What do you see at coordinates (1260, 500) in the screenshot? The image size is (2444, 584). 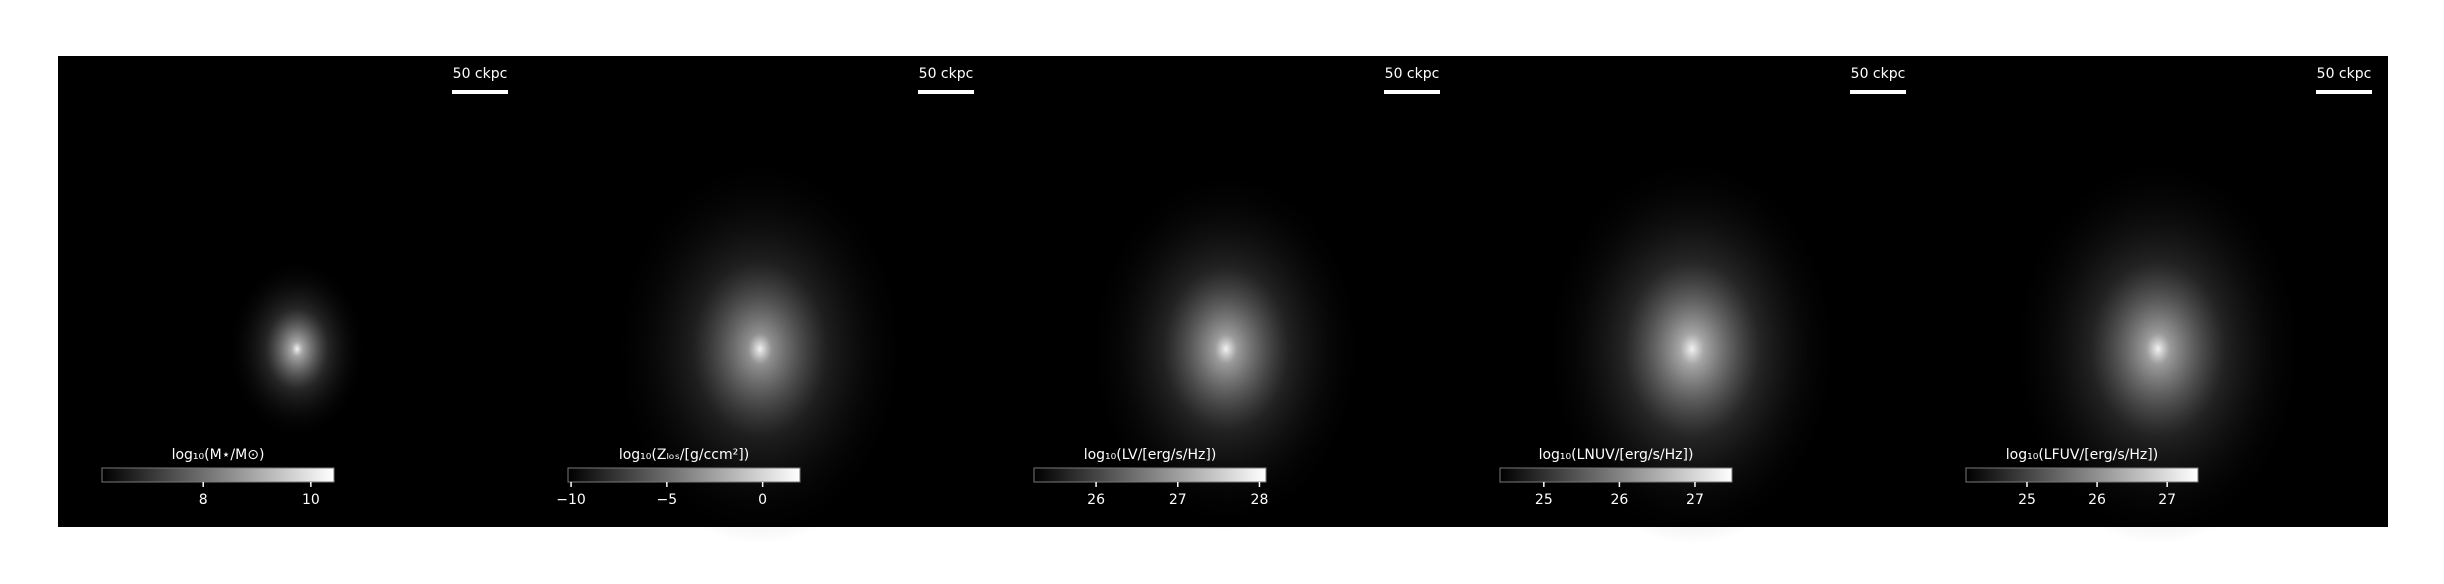 I see `colorbar-tick-label: 28` at bounding box center [1260, 500].